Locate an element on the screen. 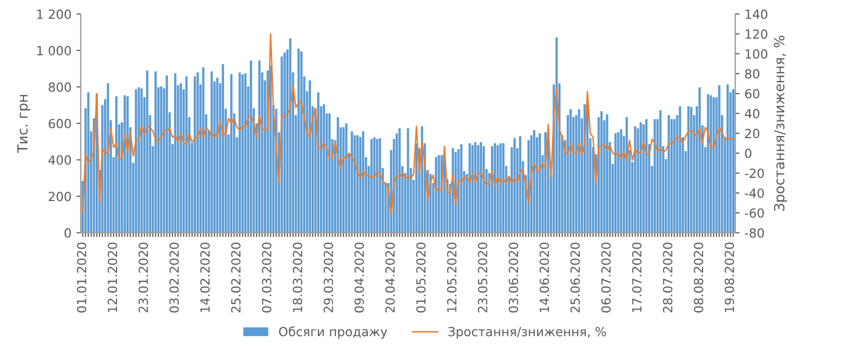 Image resolution: width=850 pixels, height=350 pixels. x-tick-label: 23.05.2020 is located at coordinates (483, 277).